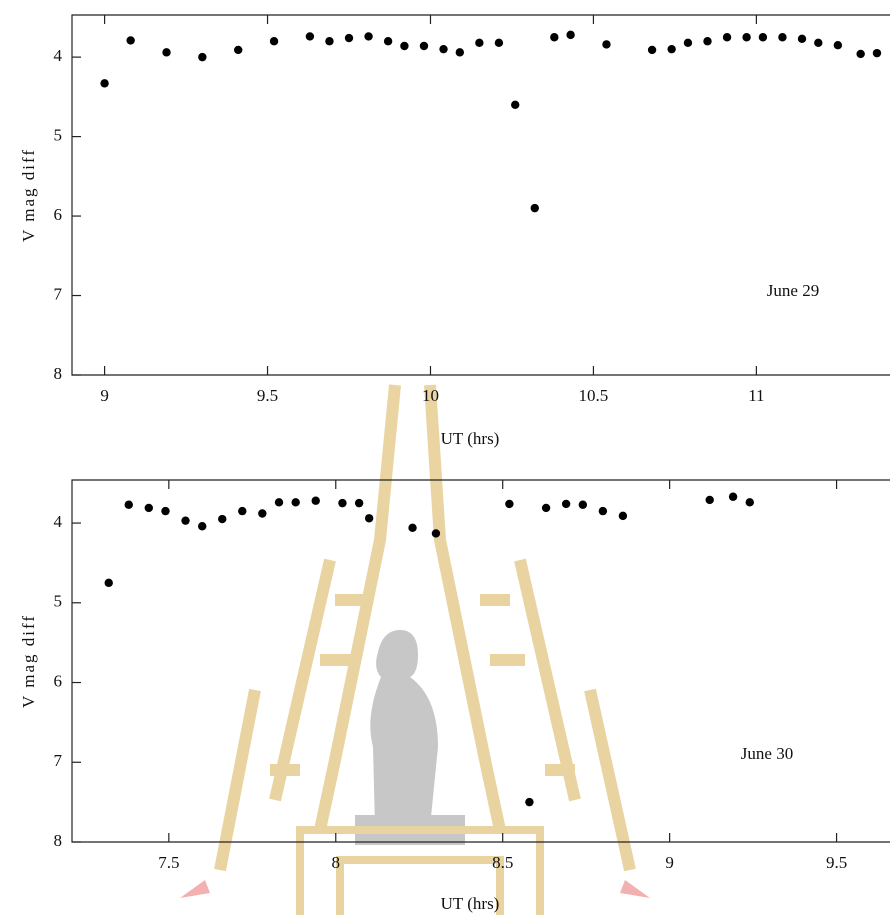 This screenshot has width=890, height=915. Describe the element at coordinates (336, 862) in the screenshot. I see `x-tick-label: 8` at that location.